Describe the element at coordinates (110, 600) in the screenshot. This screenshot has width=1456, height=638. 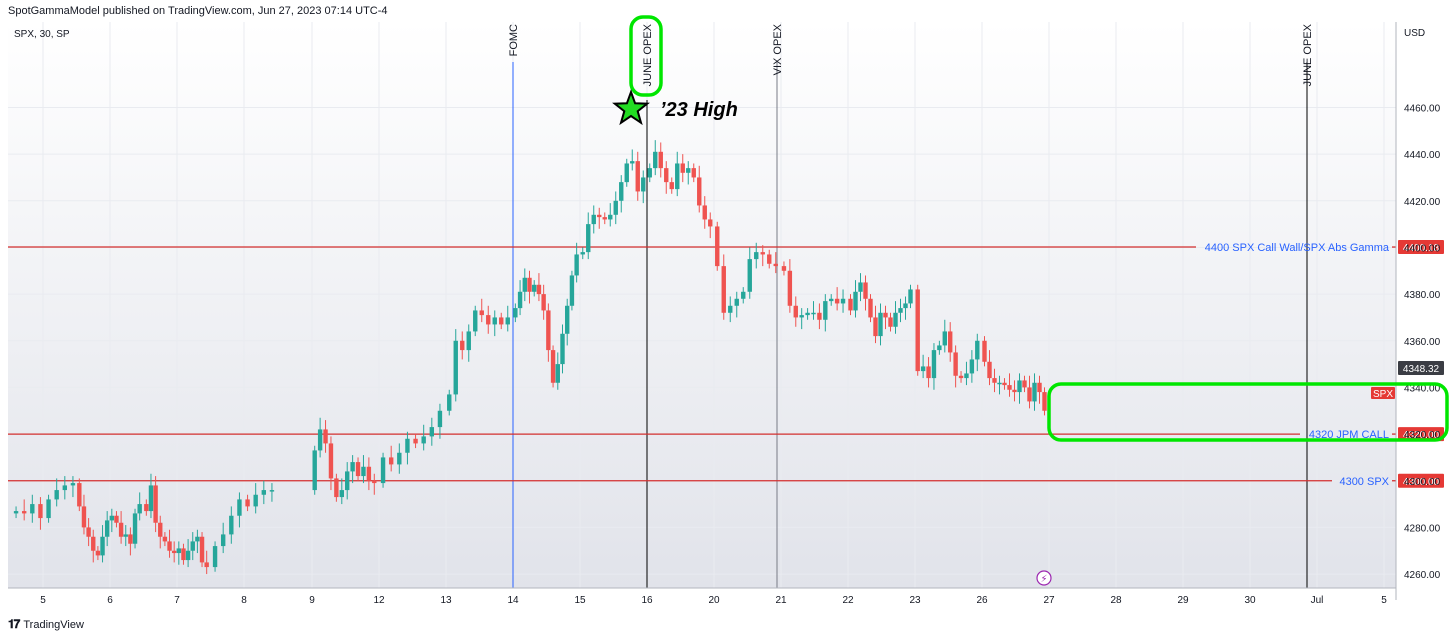
I see `x-tick: 6` at that location.